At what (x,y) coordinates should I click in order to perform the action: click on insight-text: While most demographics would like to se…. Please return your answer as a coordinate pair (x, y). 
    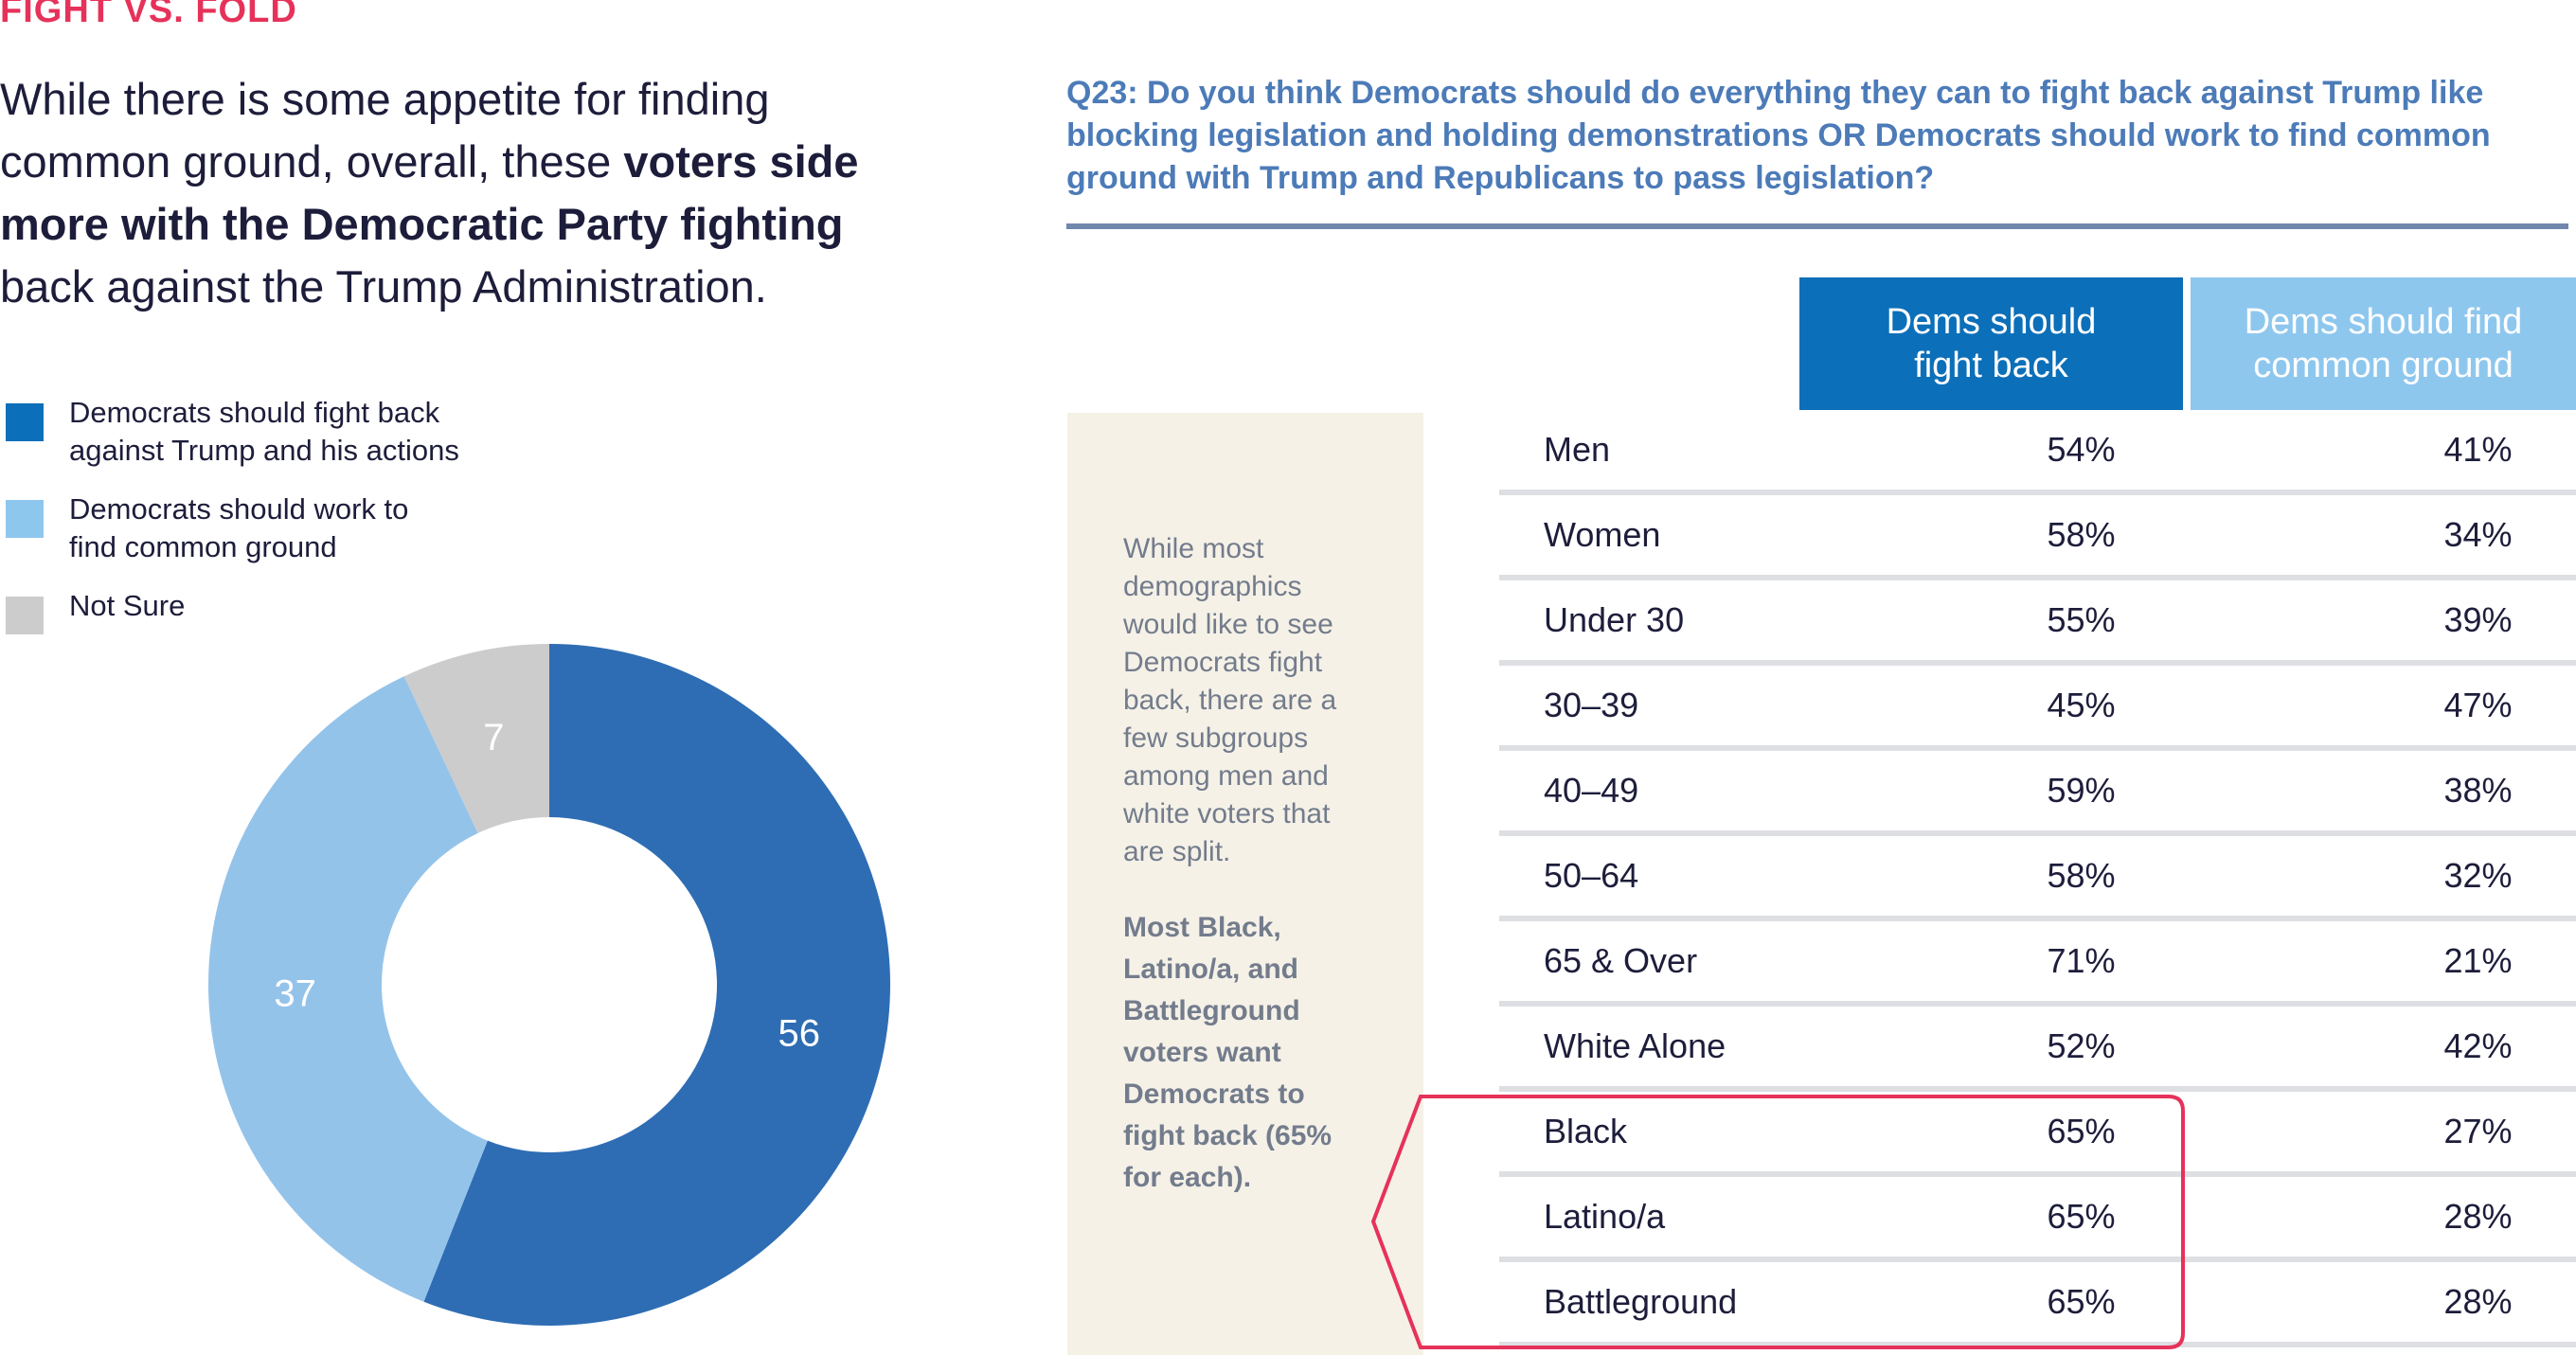
    Looking at the image, I should click on (1230, 700).